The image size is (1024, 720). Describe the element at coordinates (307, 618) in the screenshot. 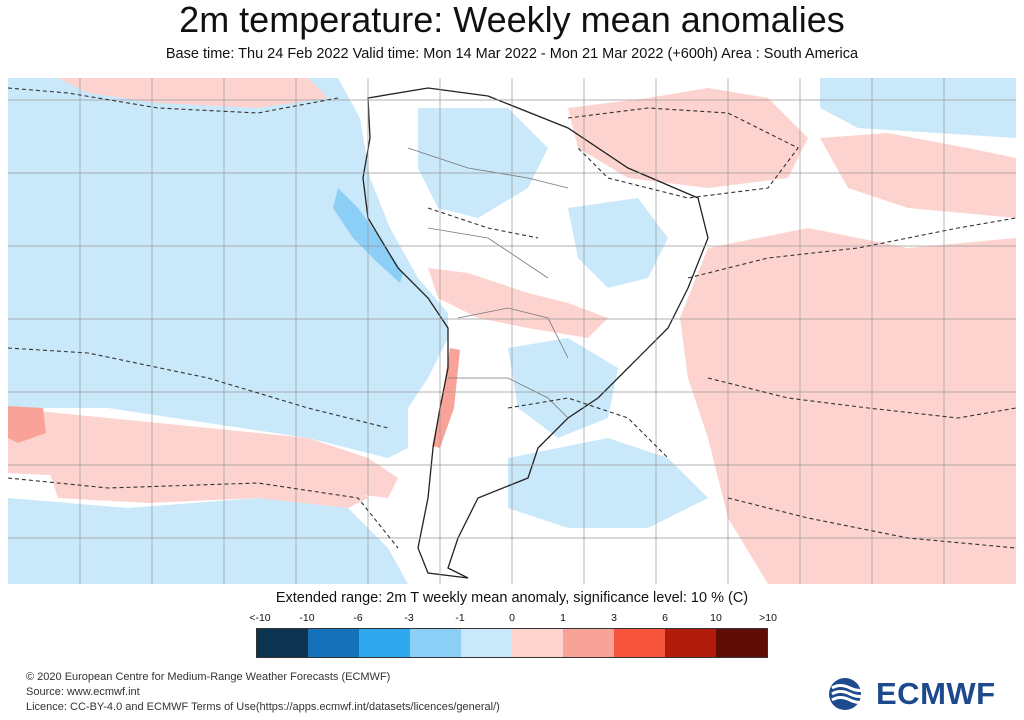

I see `legend-tick: -10` at that location.